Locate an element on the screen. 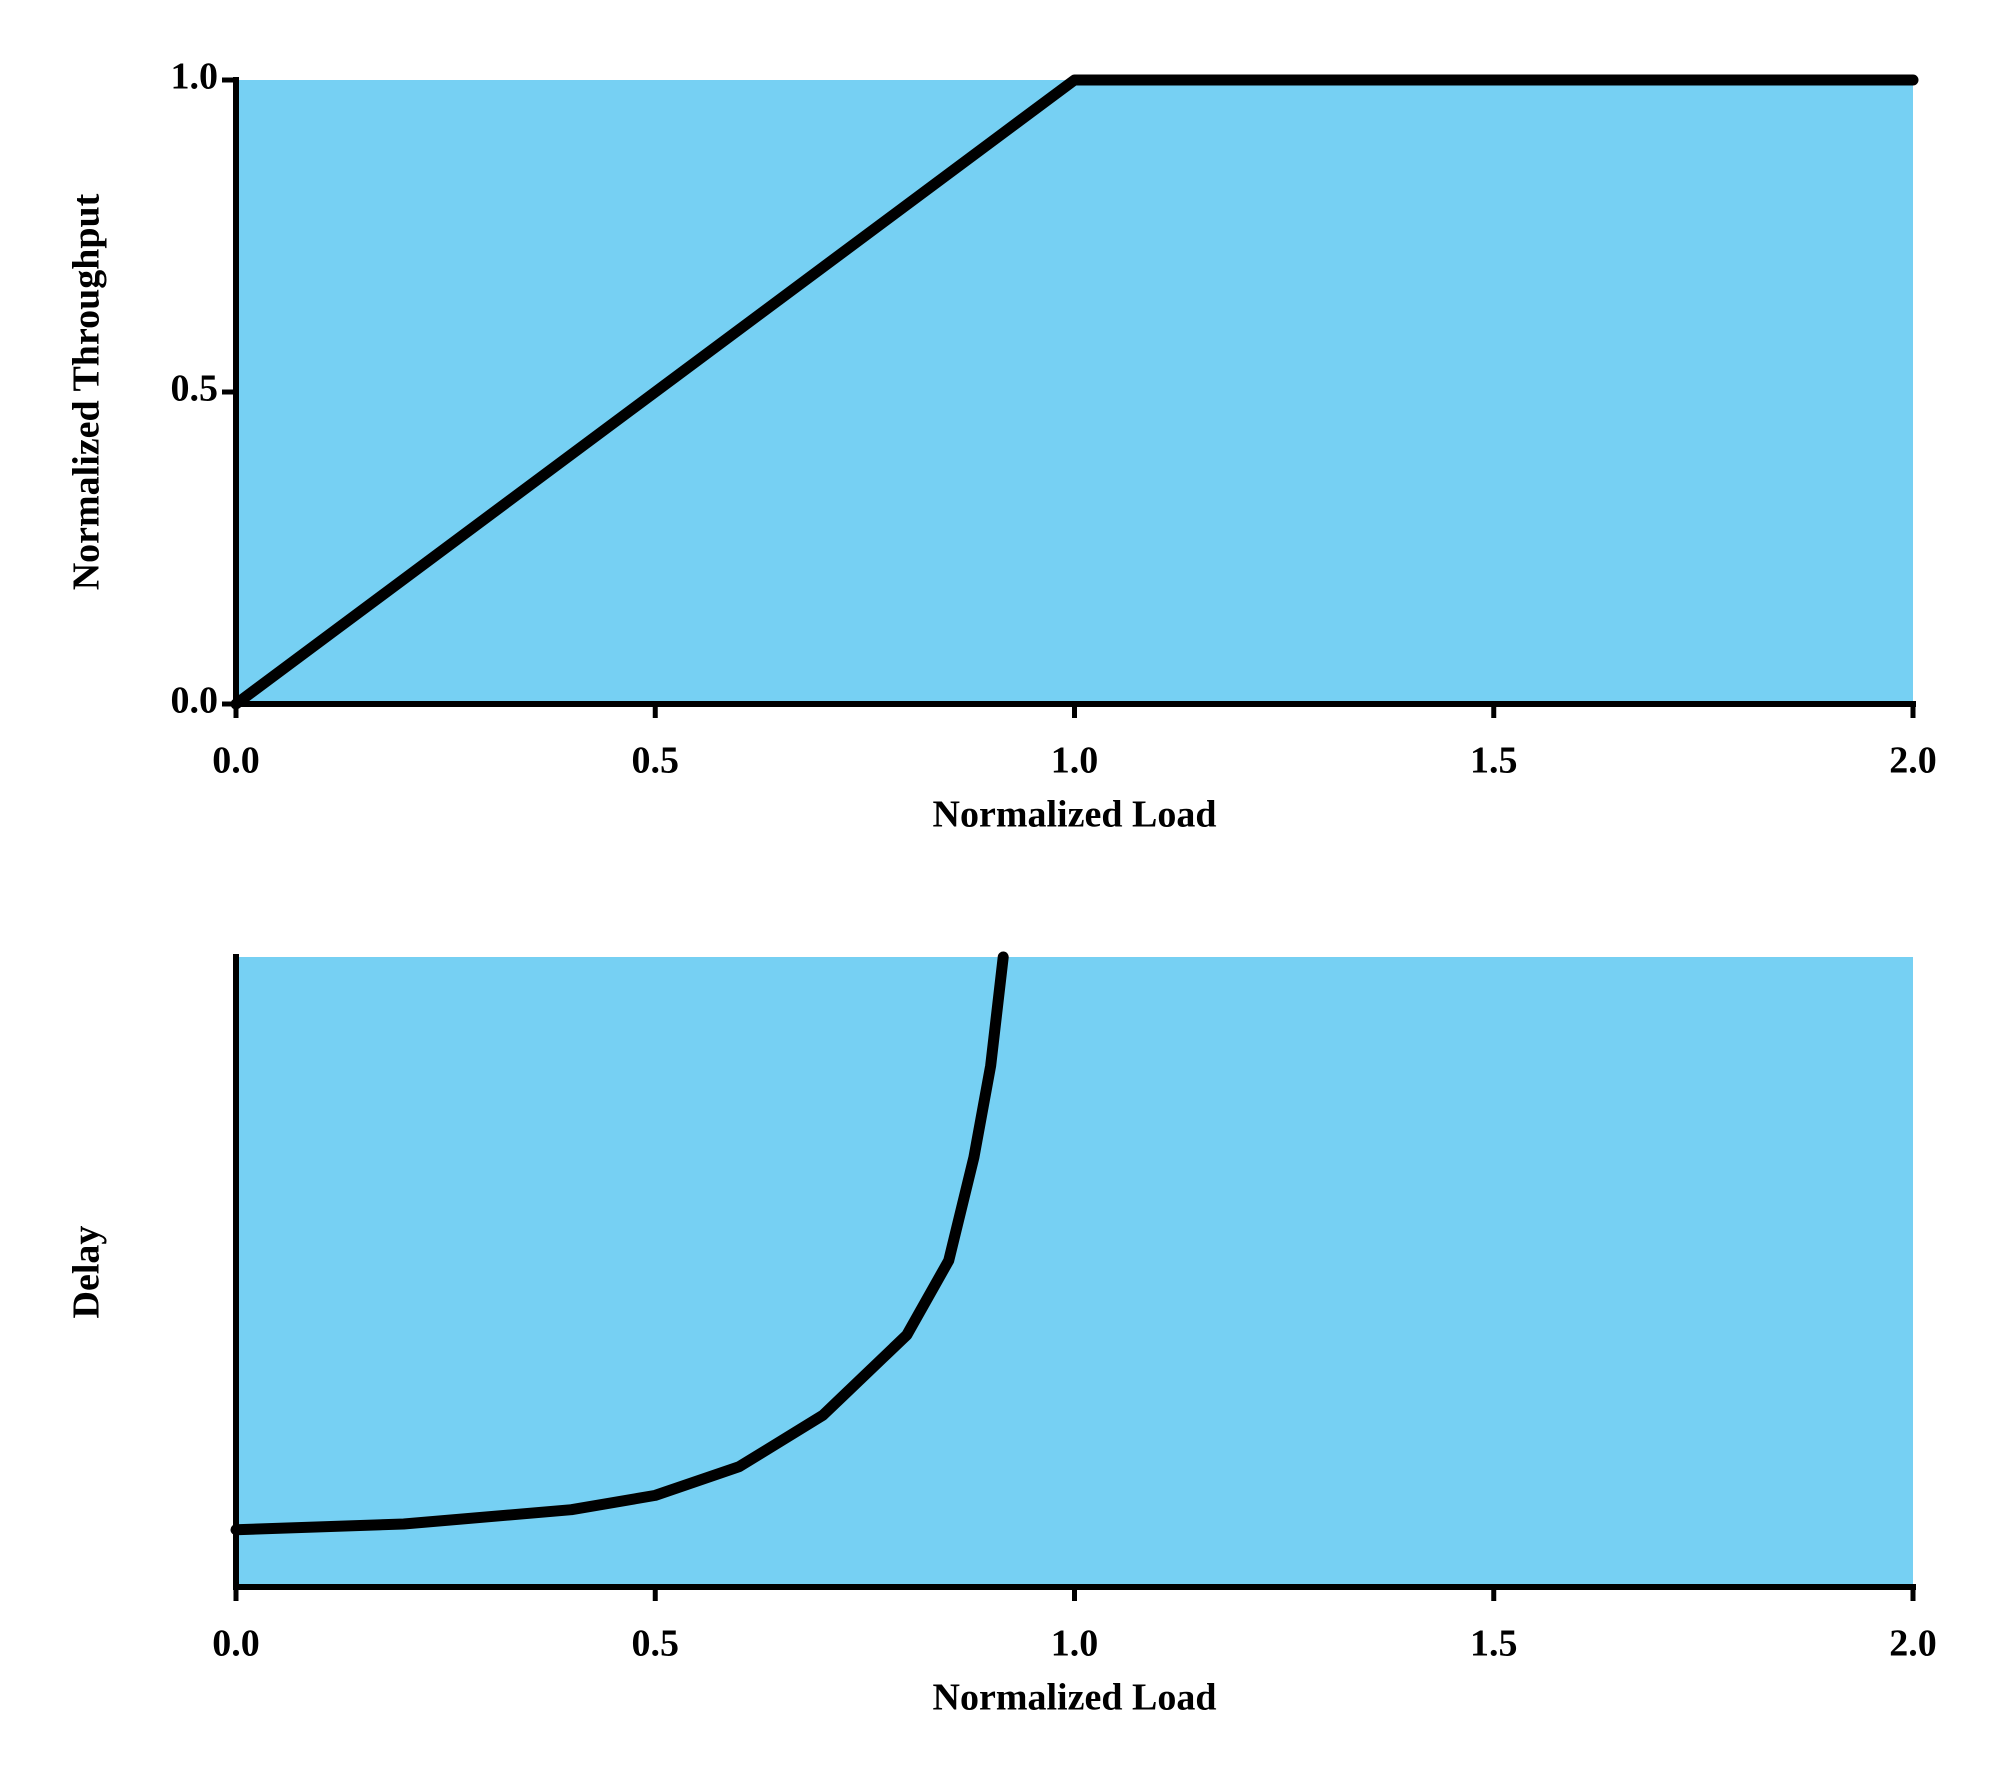  y-tick-label: 0.5 is located at coordinates (195, 389).